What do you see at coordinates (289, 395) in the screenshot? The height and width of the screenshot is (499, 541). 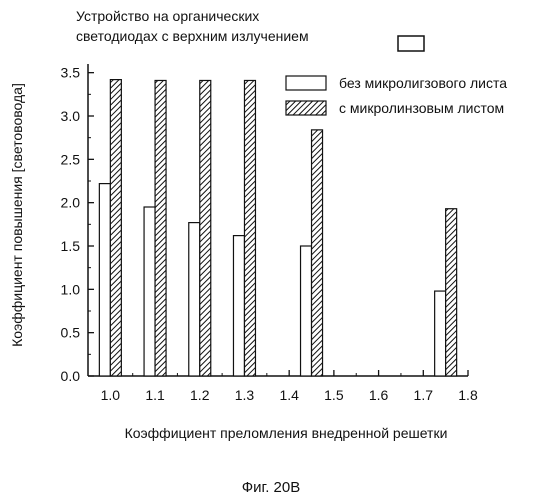 I see `x-tick-label: 1.4` at bounding box center [289, 395].